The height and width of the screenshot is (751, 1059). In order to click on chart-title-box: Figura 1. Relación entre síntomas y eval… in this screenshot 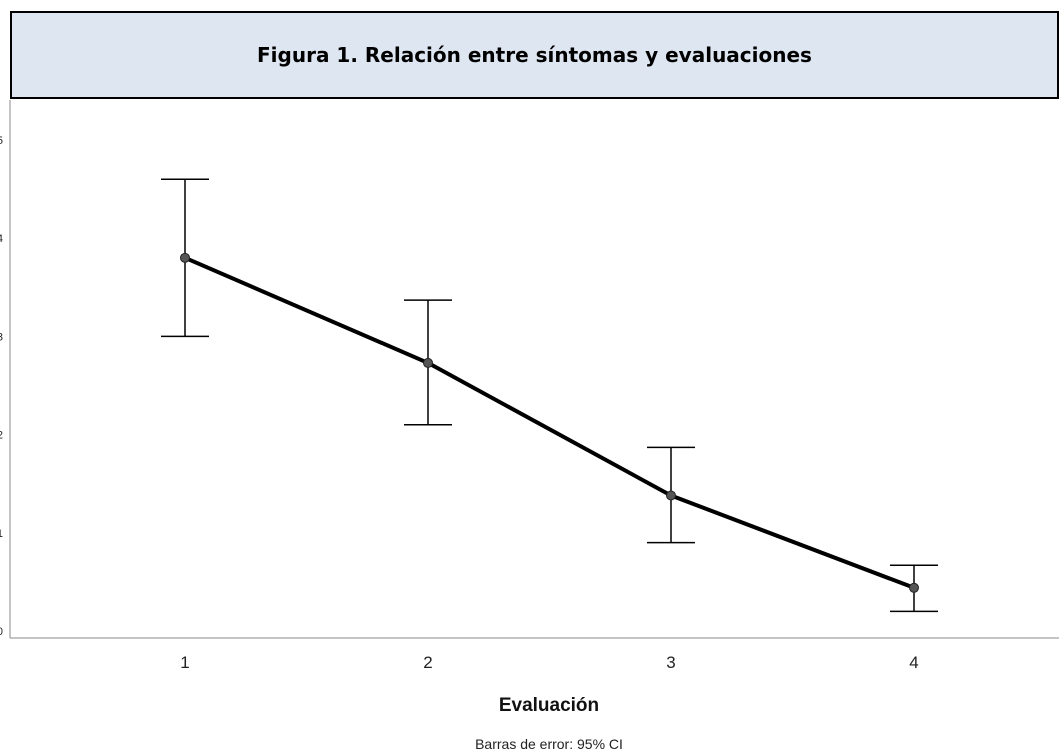, I will do `click(534, 55)`.